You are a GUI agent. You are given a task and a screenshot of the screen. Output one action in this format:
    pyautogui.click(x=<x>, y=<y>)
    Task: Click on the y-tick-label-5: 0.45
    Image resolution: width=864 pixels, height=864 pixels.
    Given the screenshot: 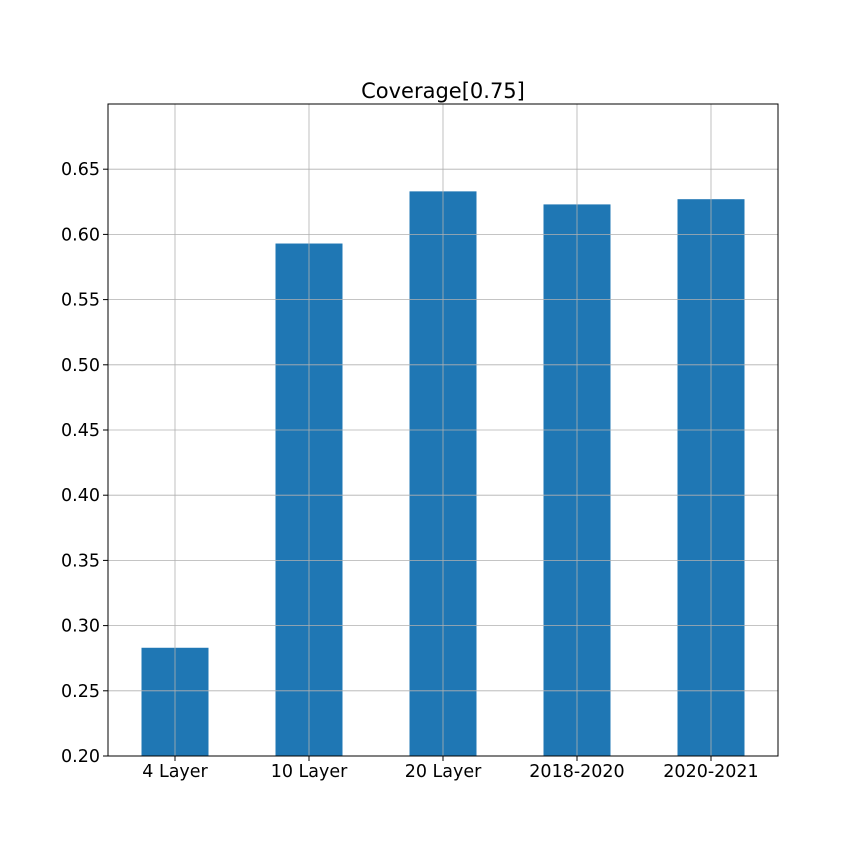 What is the action you would take?
    pyautogui.click(x=80, y=431)
    